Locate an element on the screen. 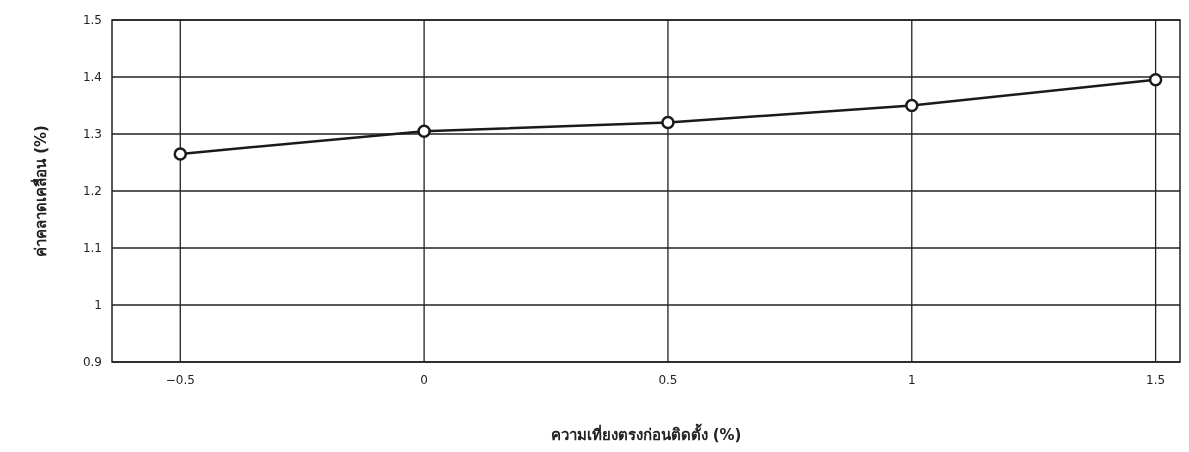 This screenshot has width=1189, height=452. y-tick-label: 1.2 is located at coordinates (92, 191).